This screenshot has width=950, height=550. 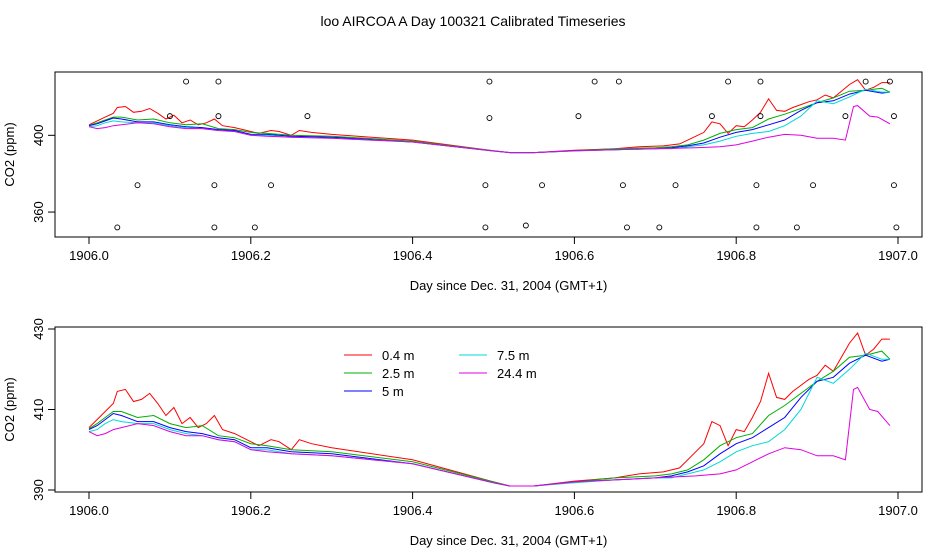 What do you see at coordinates (38, 135) in the screenshot?
I see `y-tick-label: 400` at bounding box center [38, 135].